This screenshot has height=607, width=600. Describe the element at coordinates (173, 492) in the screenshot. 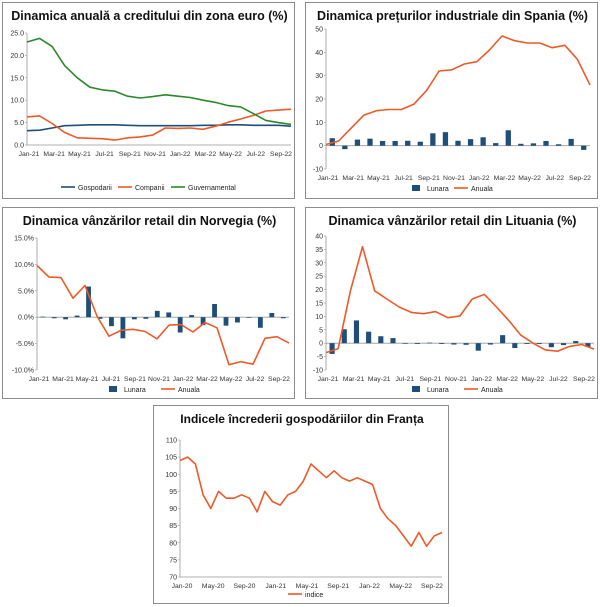

I see `y-tick-label: 95` at that location.